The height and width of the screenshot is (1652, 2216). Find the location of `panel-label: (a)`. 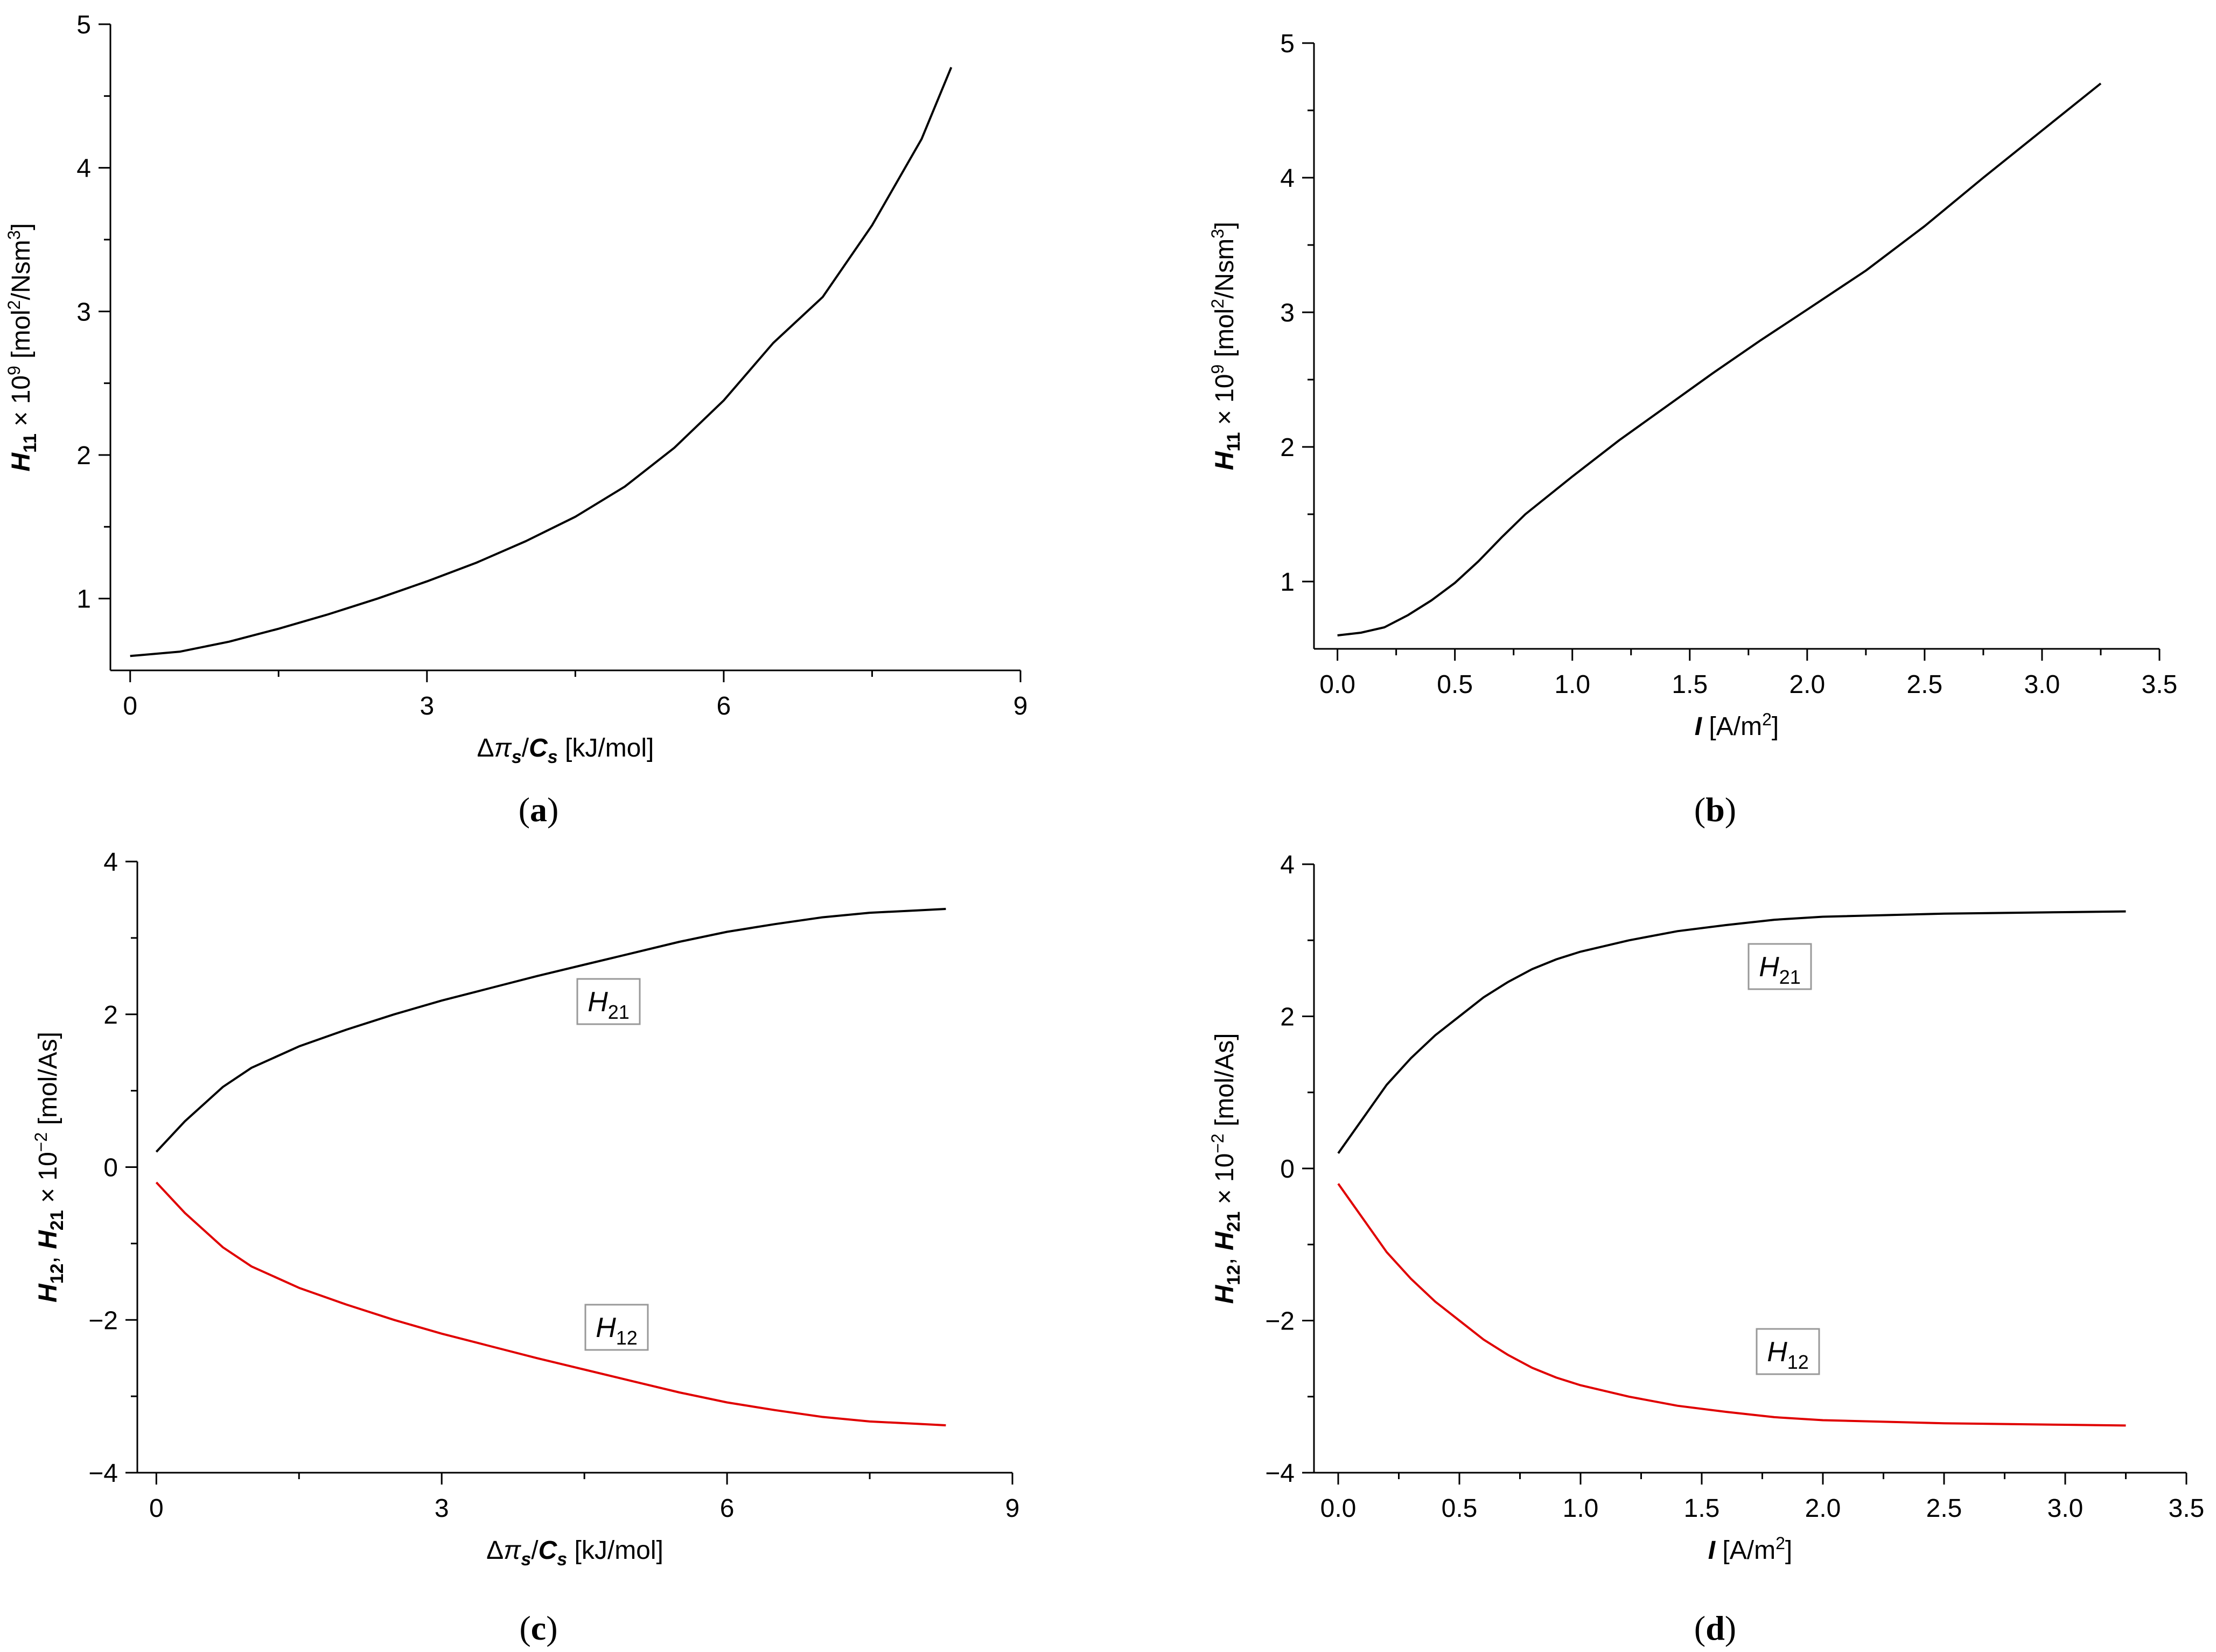

panel-label: (a) is located at coordinates (539, 809).